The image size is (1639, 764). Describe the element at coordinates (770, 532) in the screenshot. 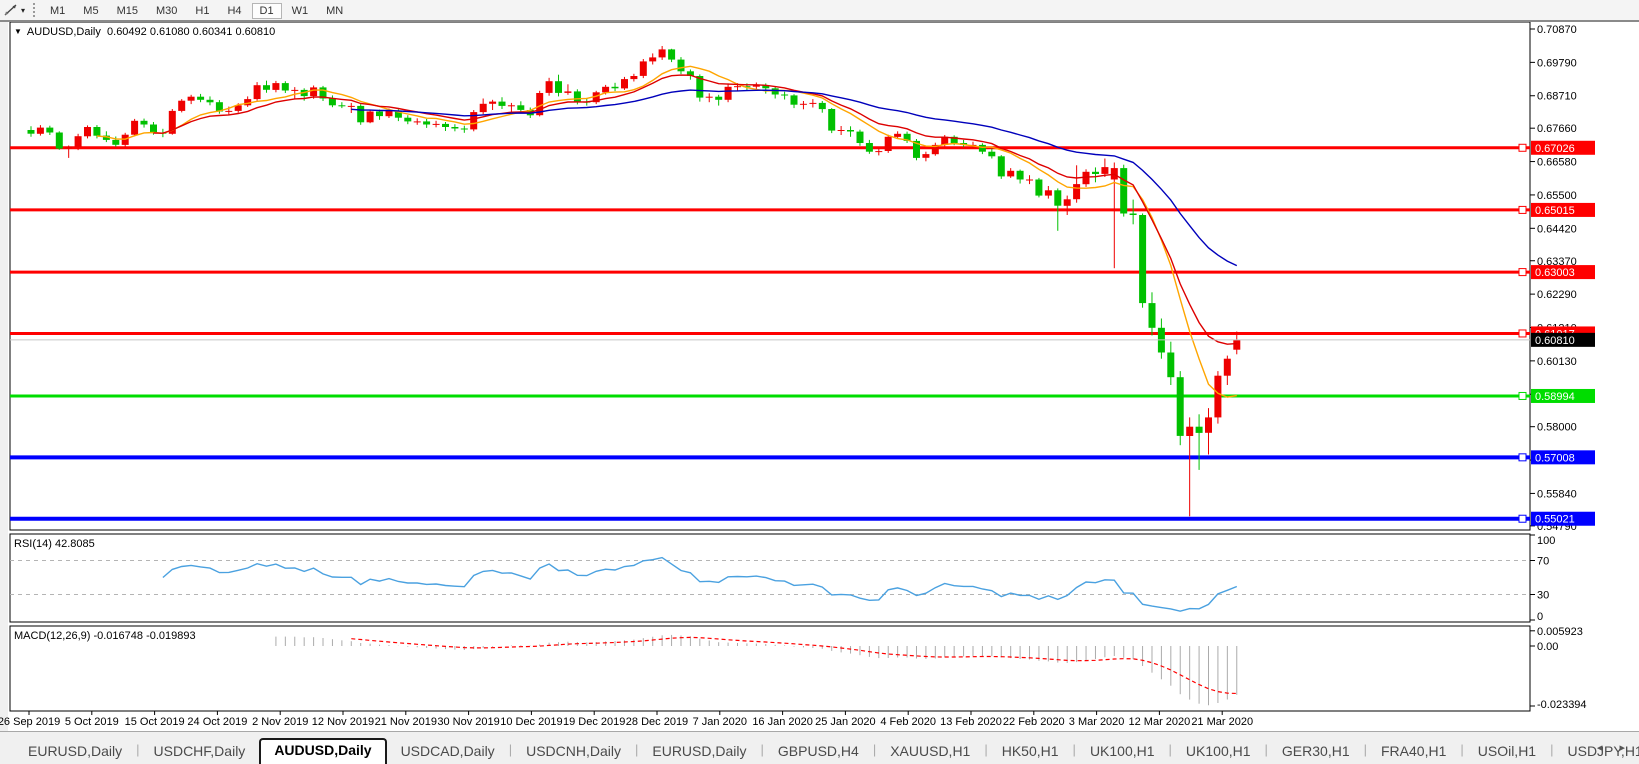

I see `pane-splitter-rsi` at that location.